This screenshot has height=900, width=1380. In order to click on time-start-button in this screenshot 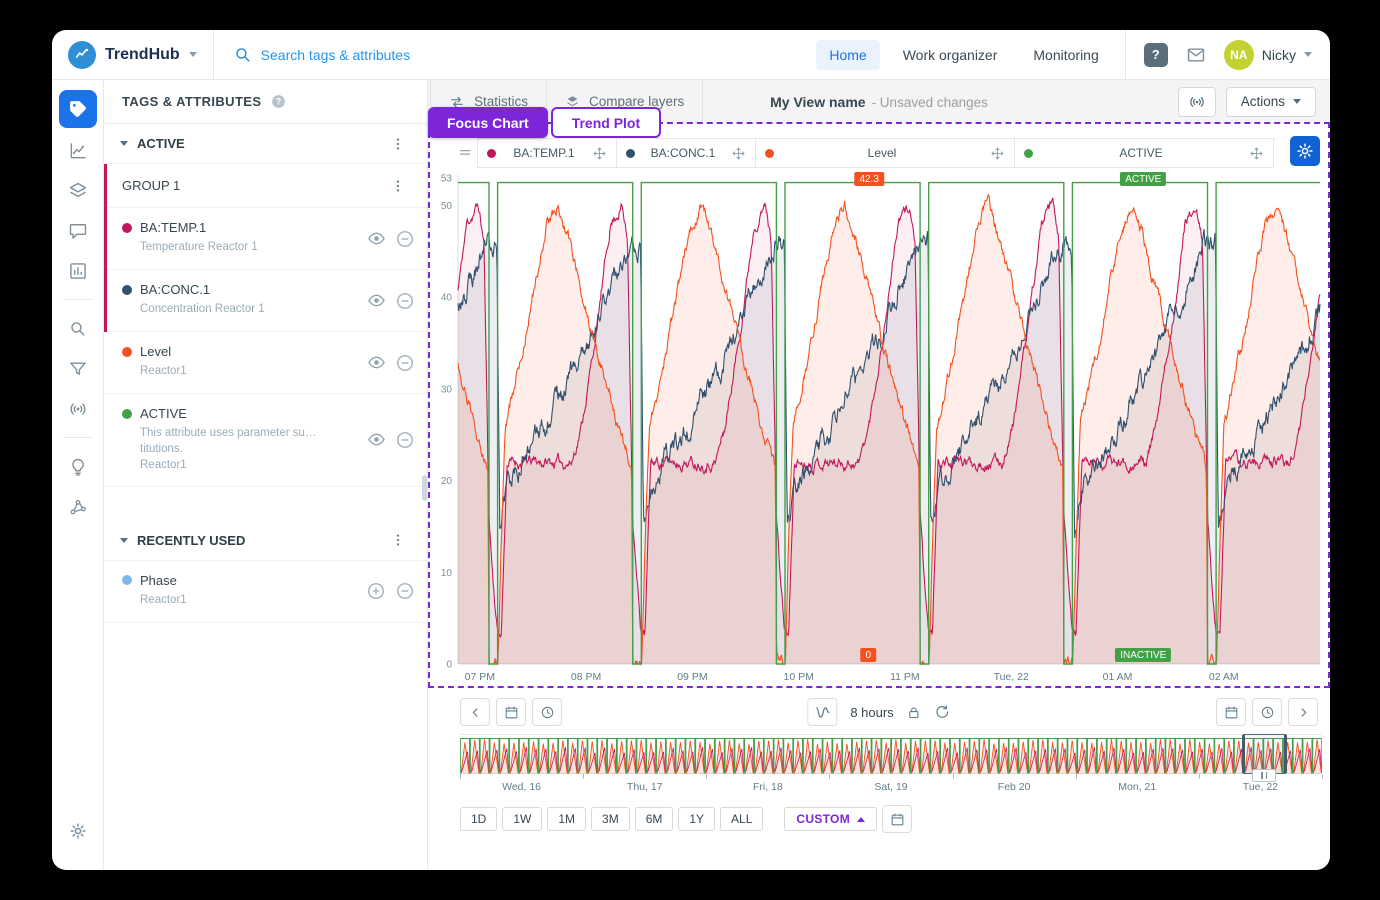, I will do `click(547, 712)`.